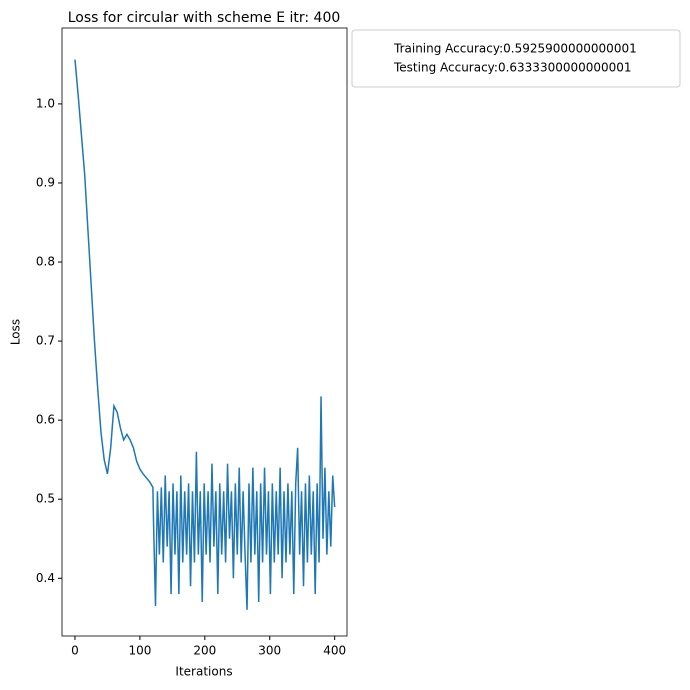 The width and height of the screenshot is (690, 690). What do you see at coordinates (139, 651) in the screenshot?
I see `x-tick-label: 100` at bounding box center [139, 651].